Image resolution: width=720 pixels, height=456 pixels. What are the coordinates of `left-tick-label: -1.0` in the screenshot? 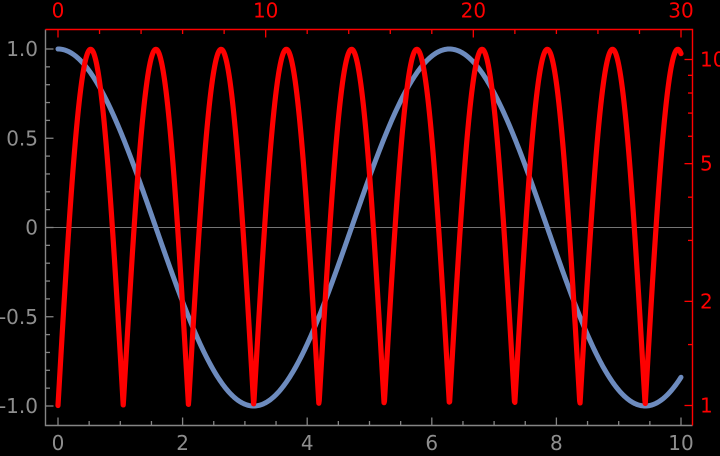 It's located at (19, 406).